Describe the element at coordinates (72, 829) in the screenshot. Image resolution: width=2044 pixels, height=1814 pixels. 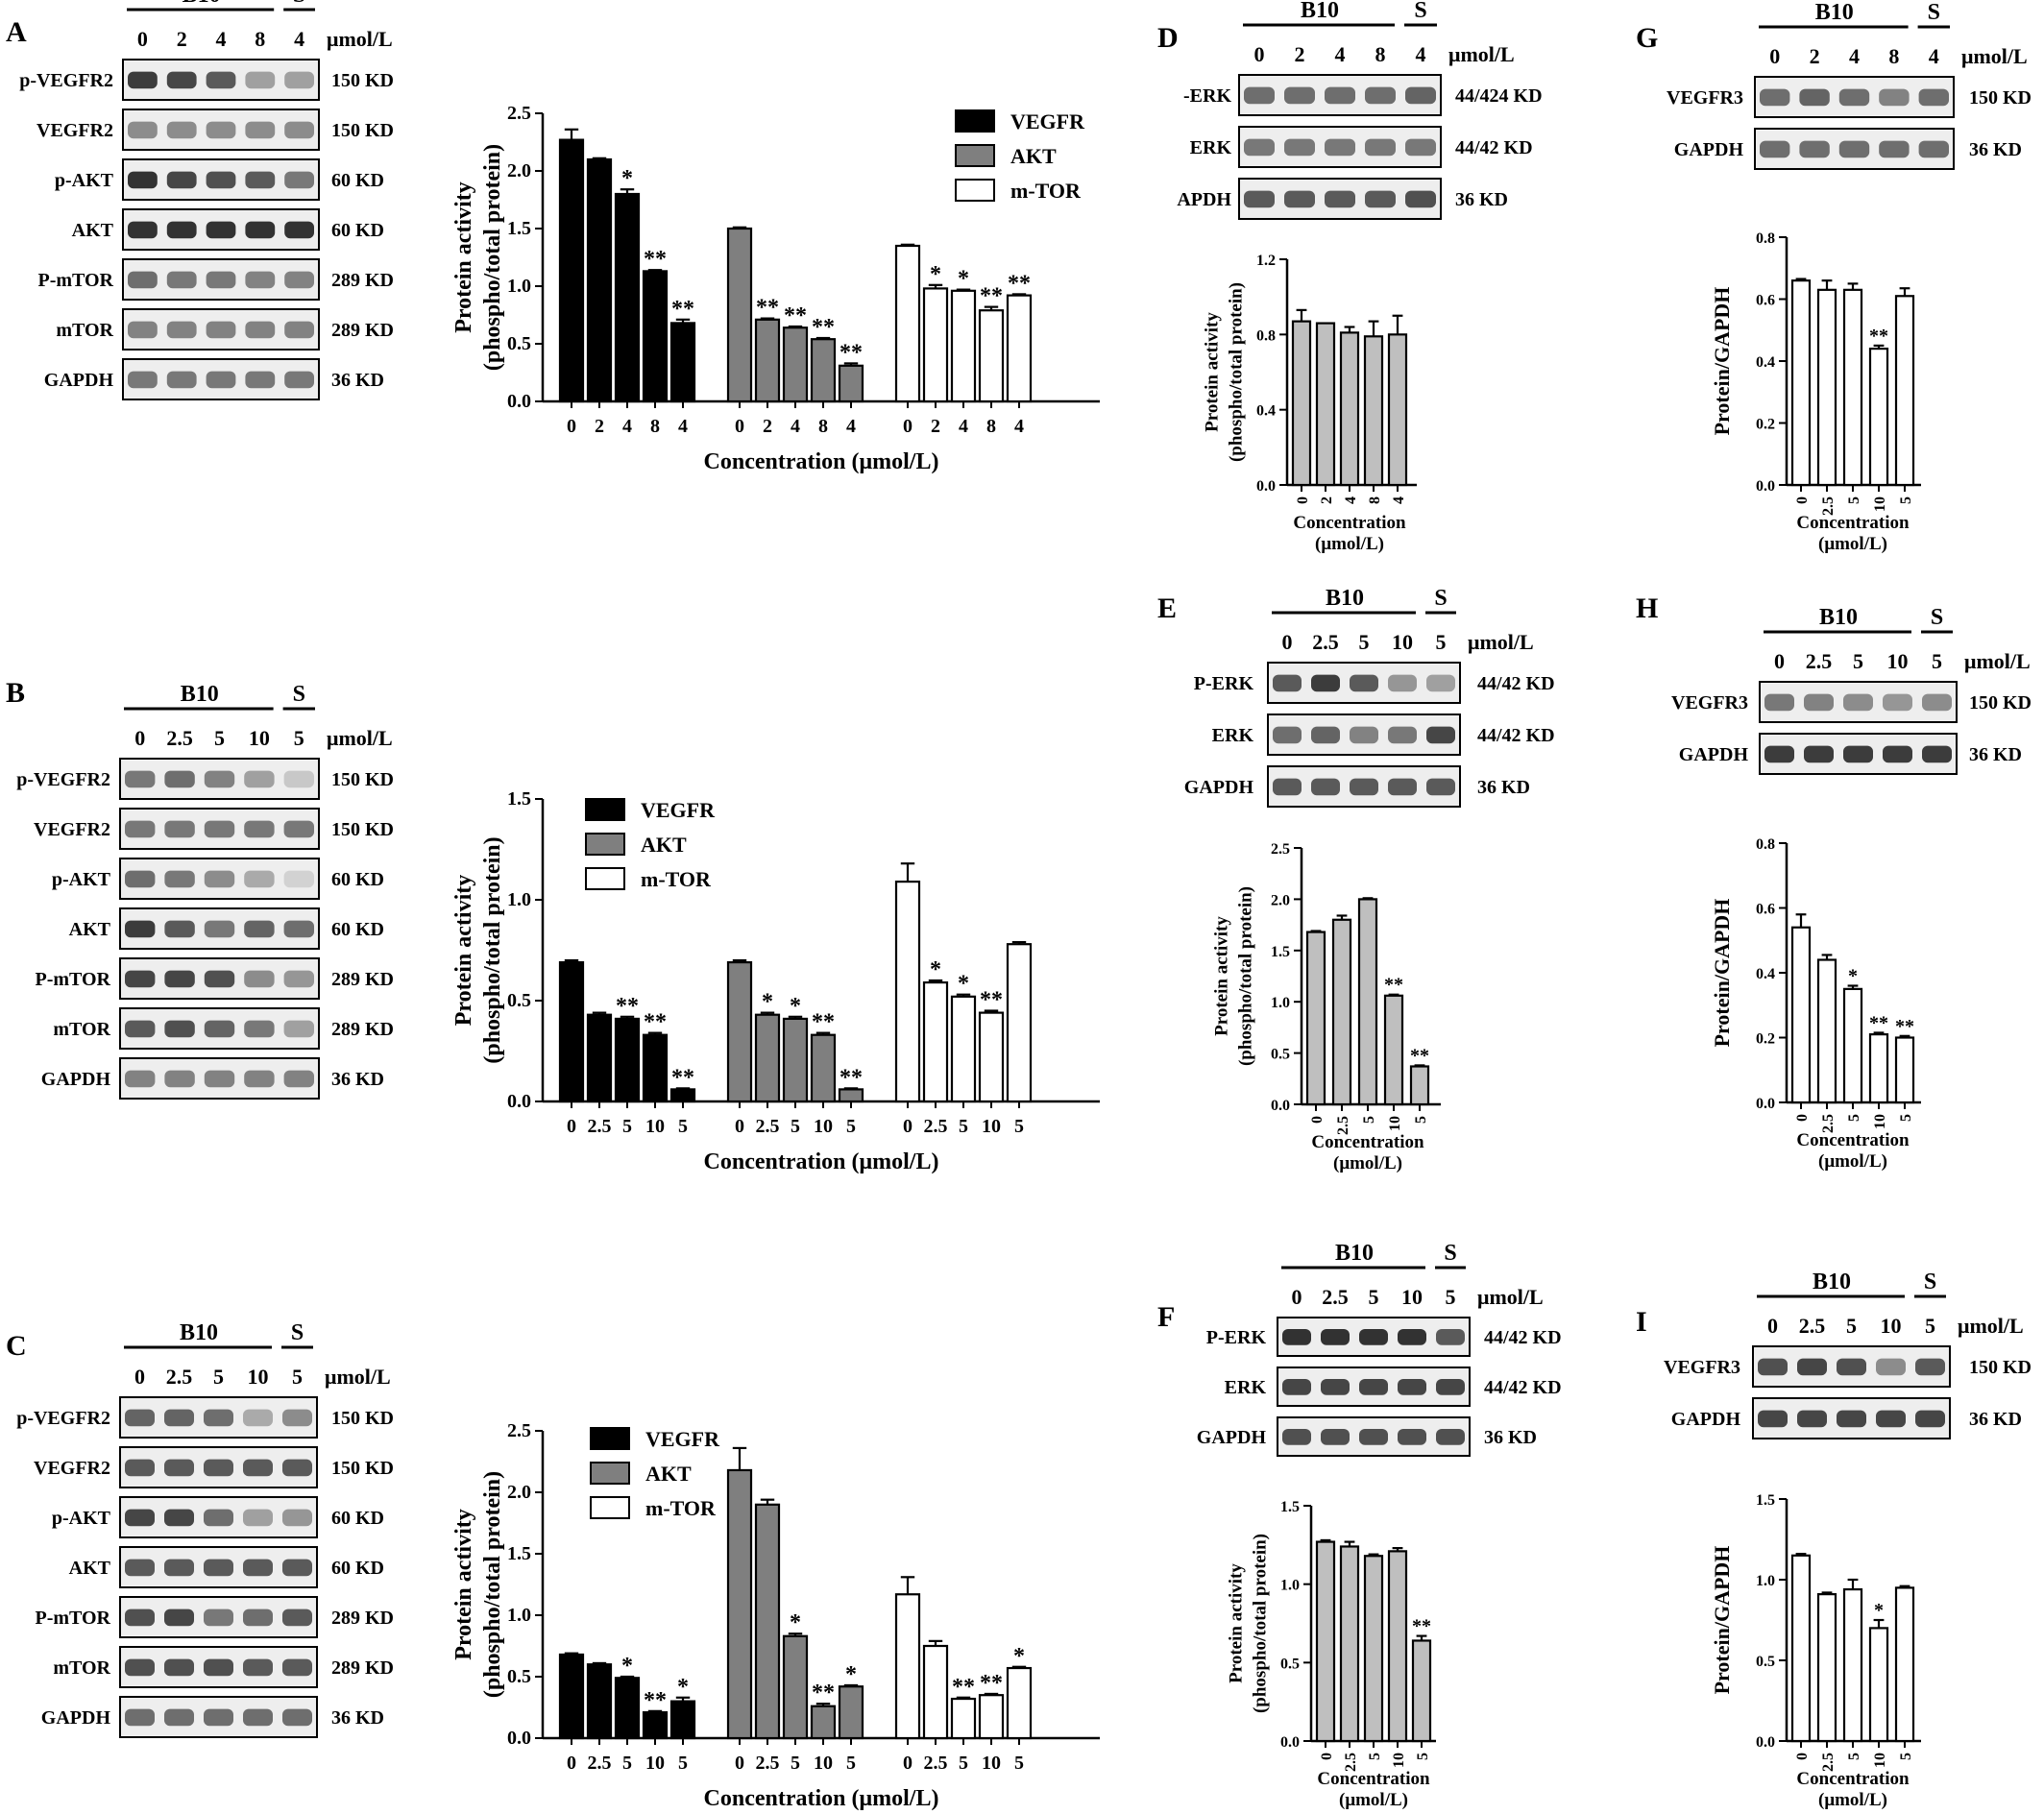
I see `protein-label: VEGFR2` at that location.